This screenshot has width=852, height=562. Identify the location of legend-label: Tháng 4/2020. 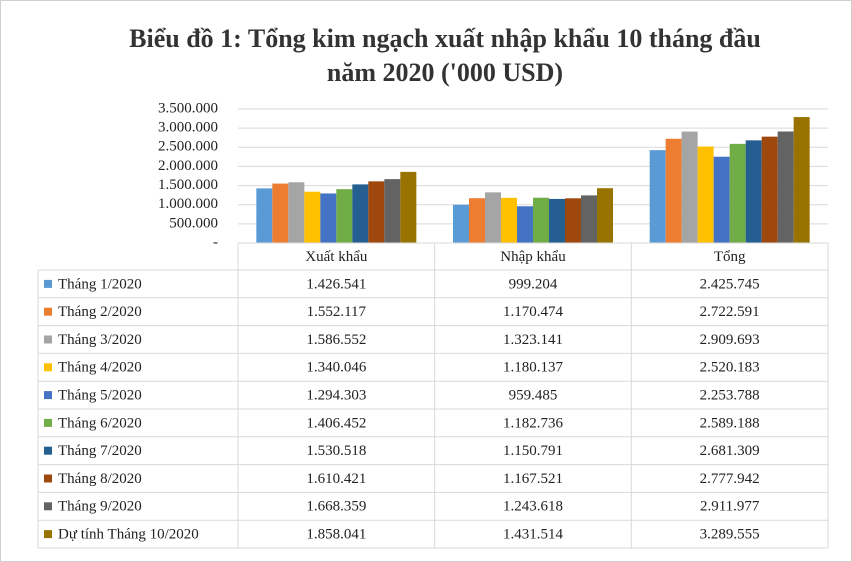
(100, 368).